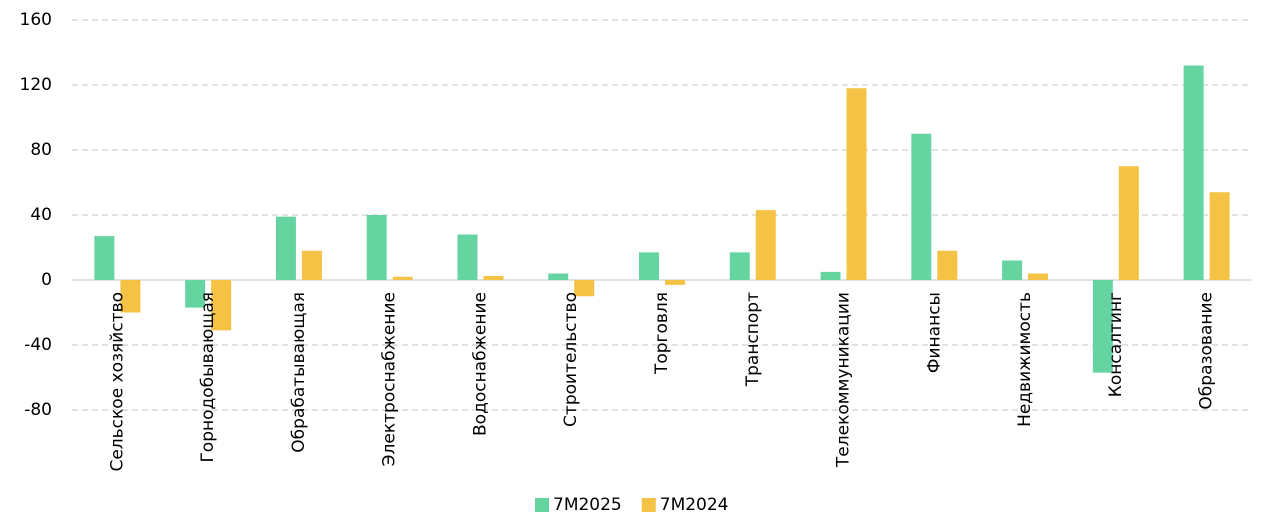 The height and width of the screenshot is (526, 1262). Describe the element at coordinates (587, 505) in the screenshot. I see `legend-label: 7M2025` at that location.